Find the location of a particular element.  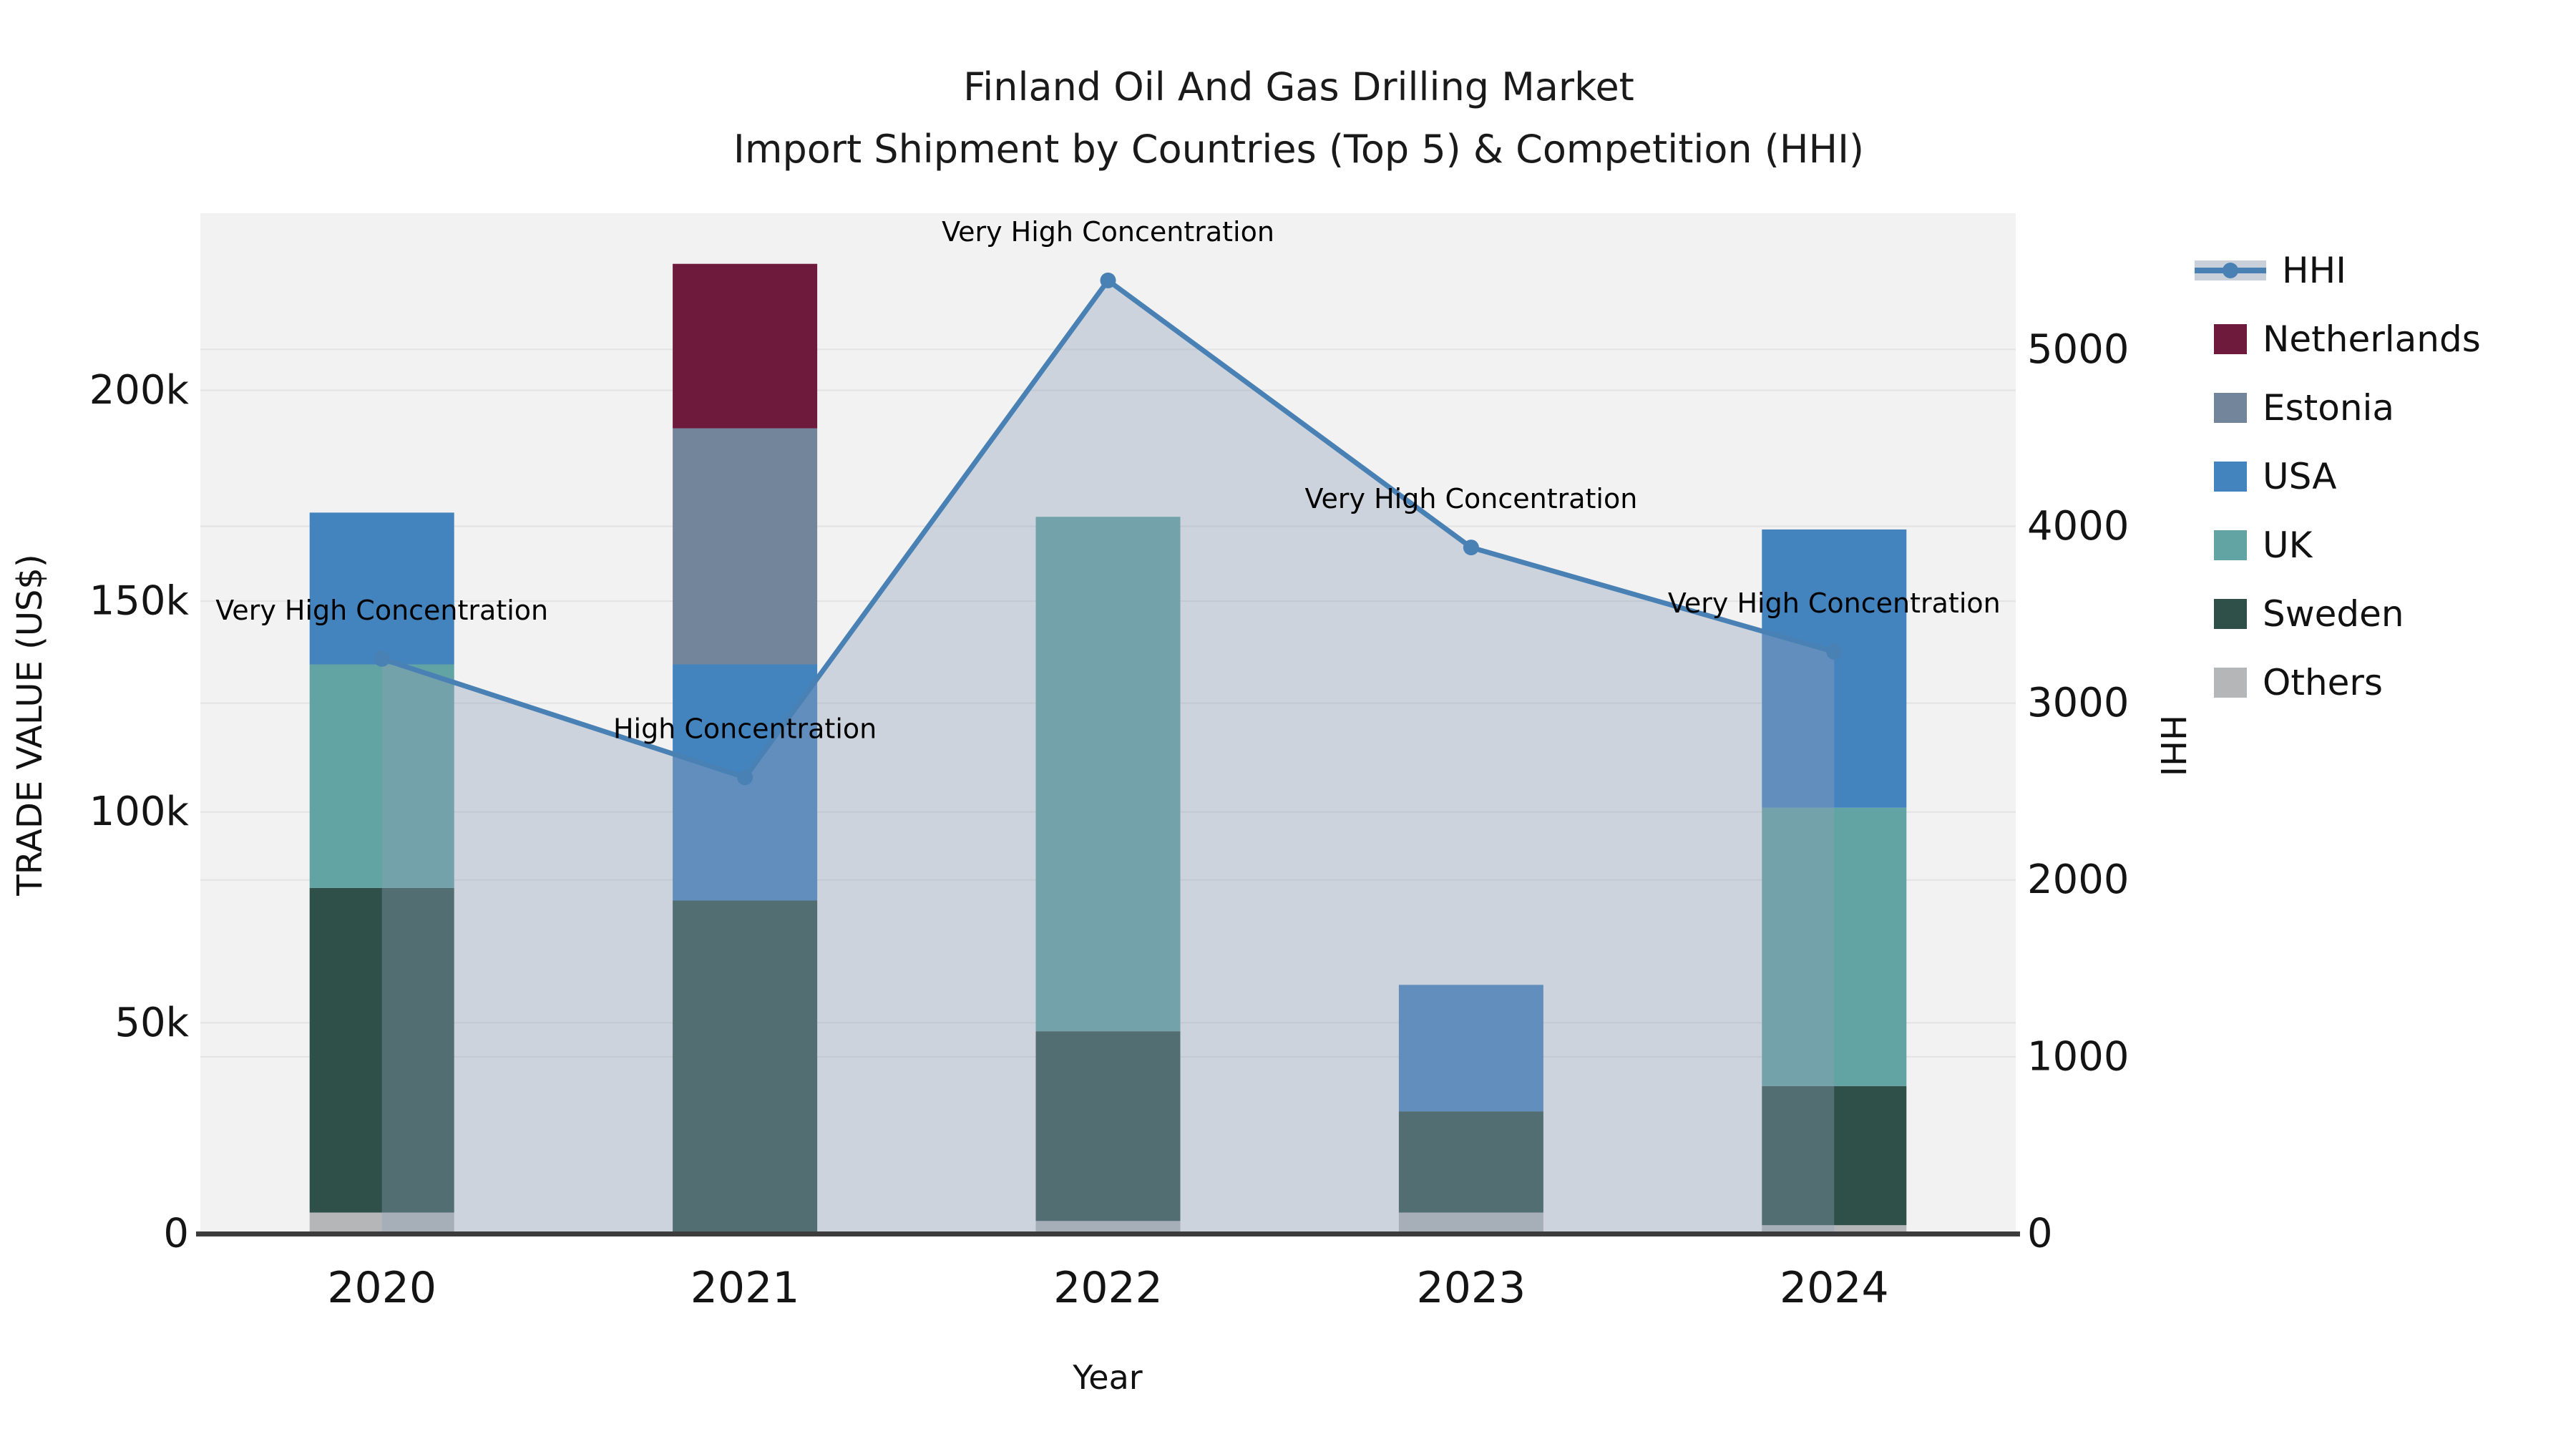

x-tick-label-2022: 2022 is located at coordinates (1108, 1288).